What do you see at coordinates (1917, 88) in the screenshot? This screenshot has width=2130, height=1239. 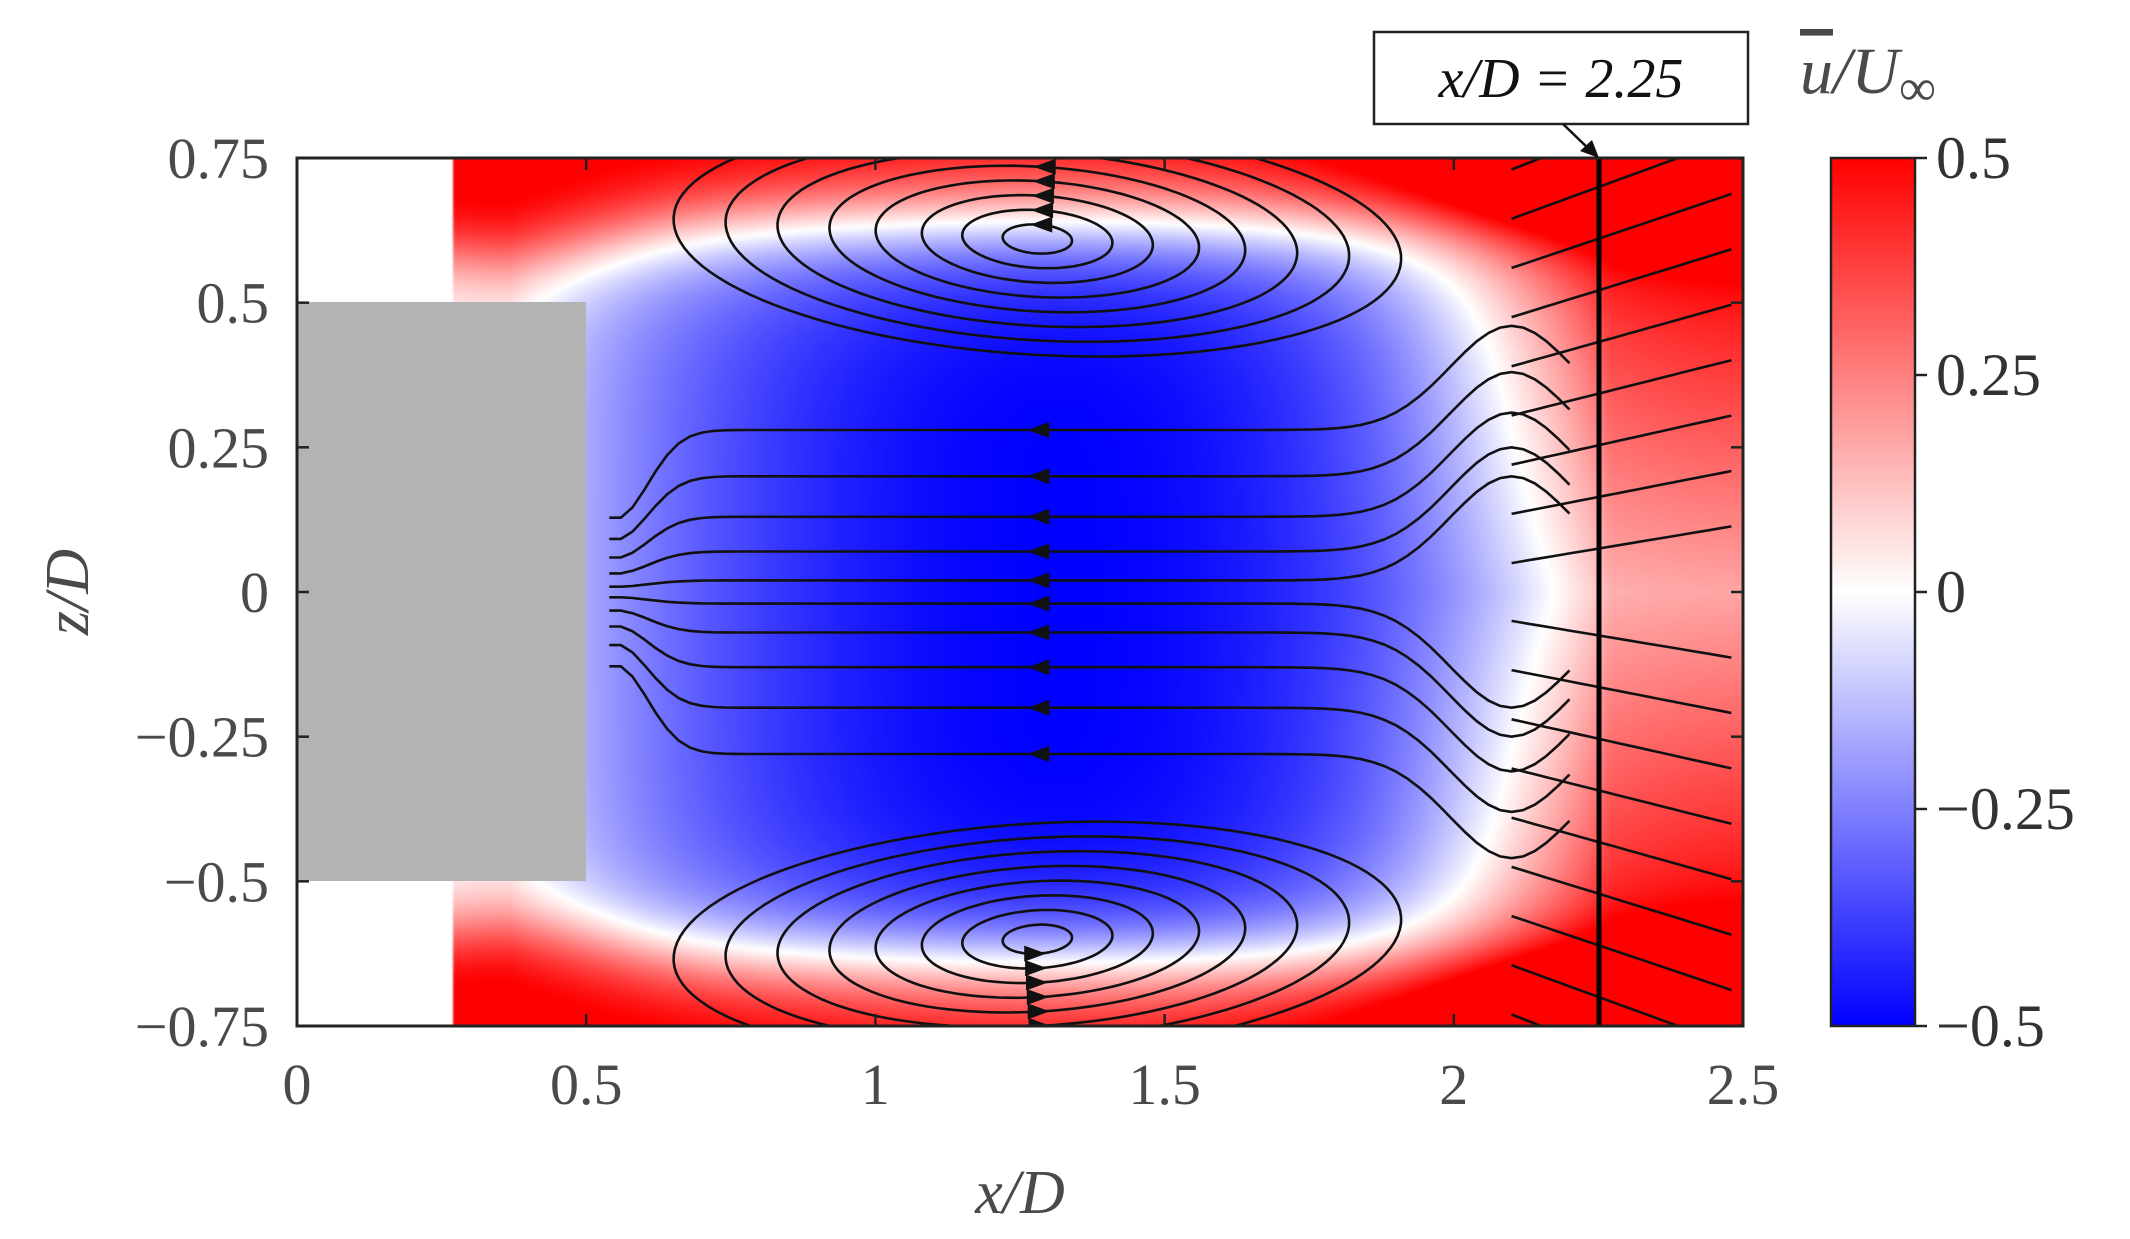 I see `colorbar-label-sub: ∞` at bounding box center [1917, 88].